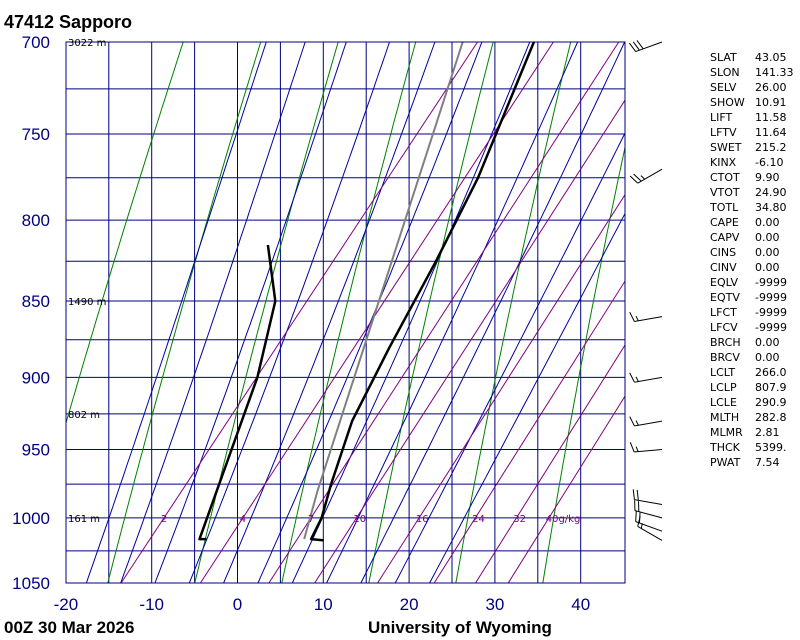 The image size is (800, 640). I want to click on index-key: MLTH, so click(725, 417).